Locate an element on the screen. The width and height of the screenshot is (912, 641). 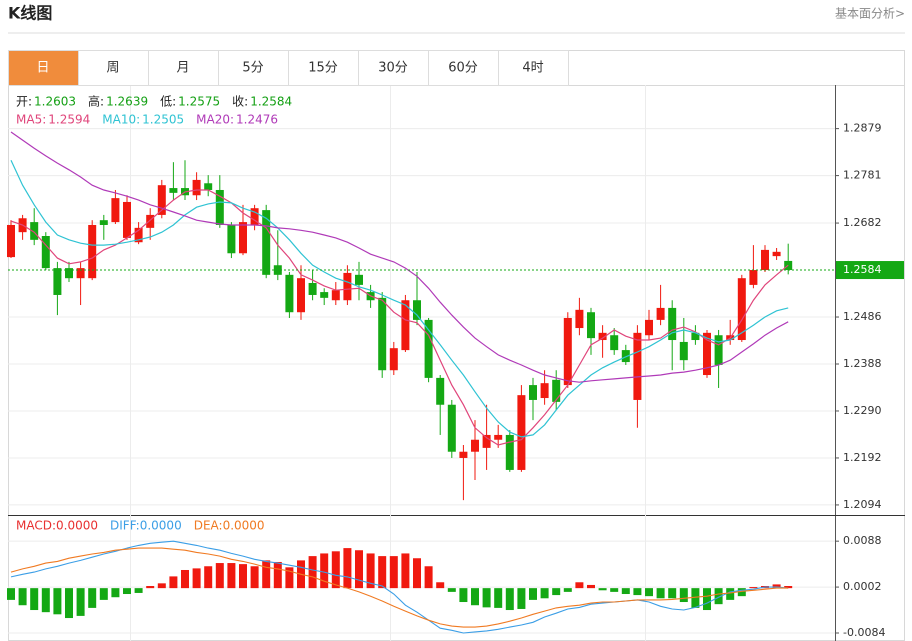
tab-label: 5分 is located at coordinates (252, 68).